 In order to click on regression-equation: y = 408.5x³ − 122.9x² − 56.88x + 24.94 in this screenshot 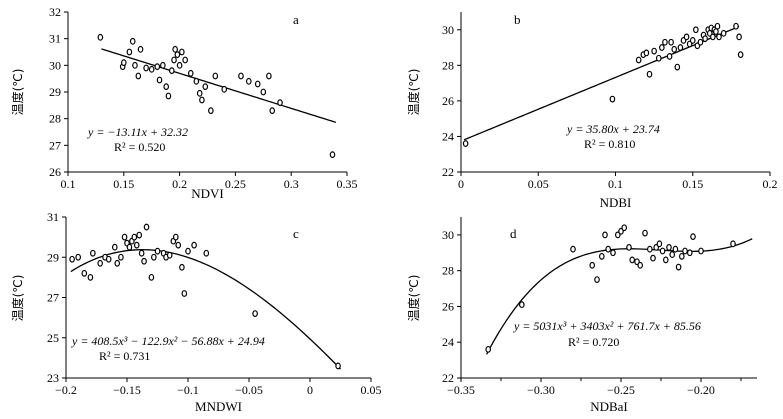, I will do `click(168, 341)`.